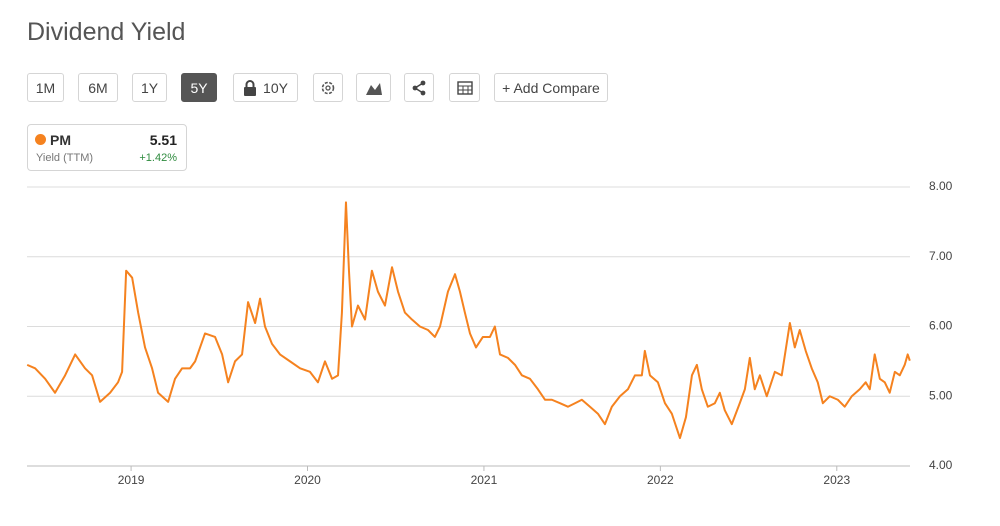 This screenshot has height=526, width=1000. What do you see at coordinates (40, 139) in the screenshot?
I see `legend-swatch` at bounding box center [40, 139].